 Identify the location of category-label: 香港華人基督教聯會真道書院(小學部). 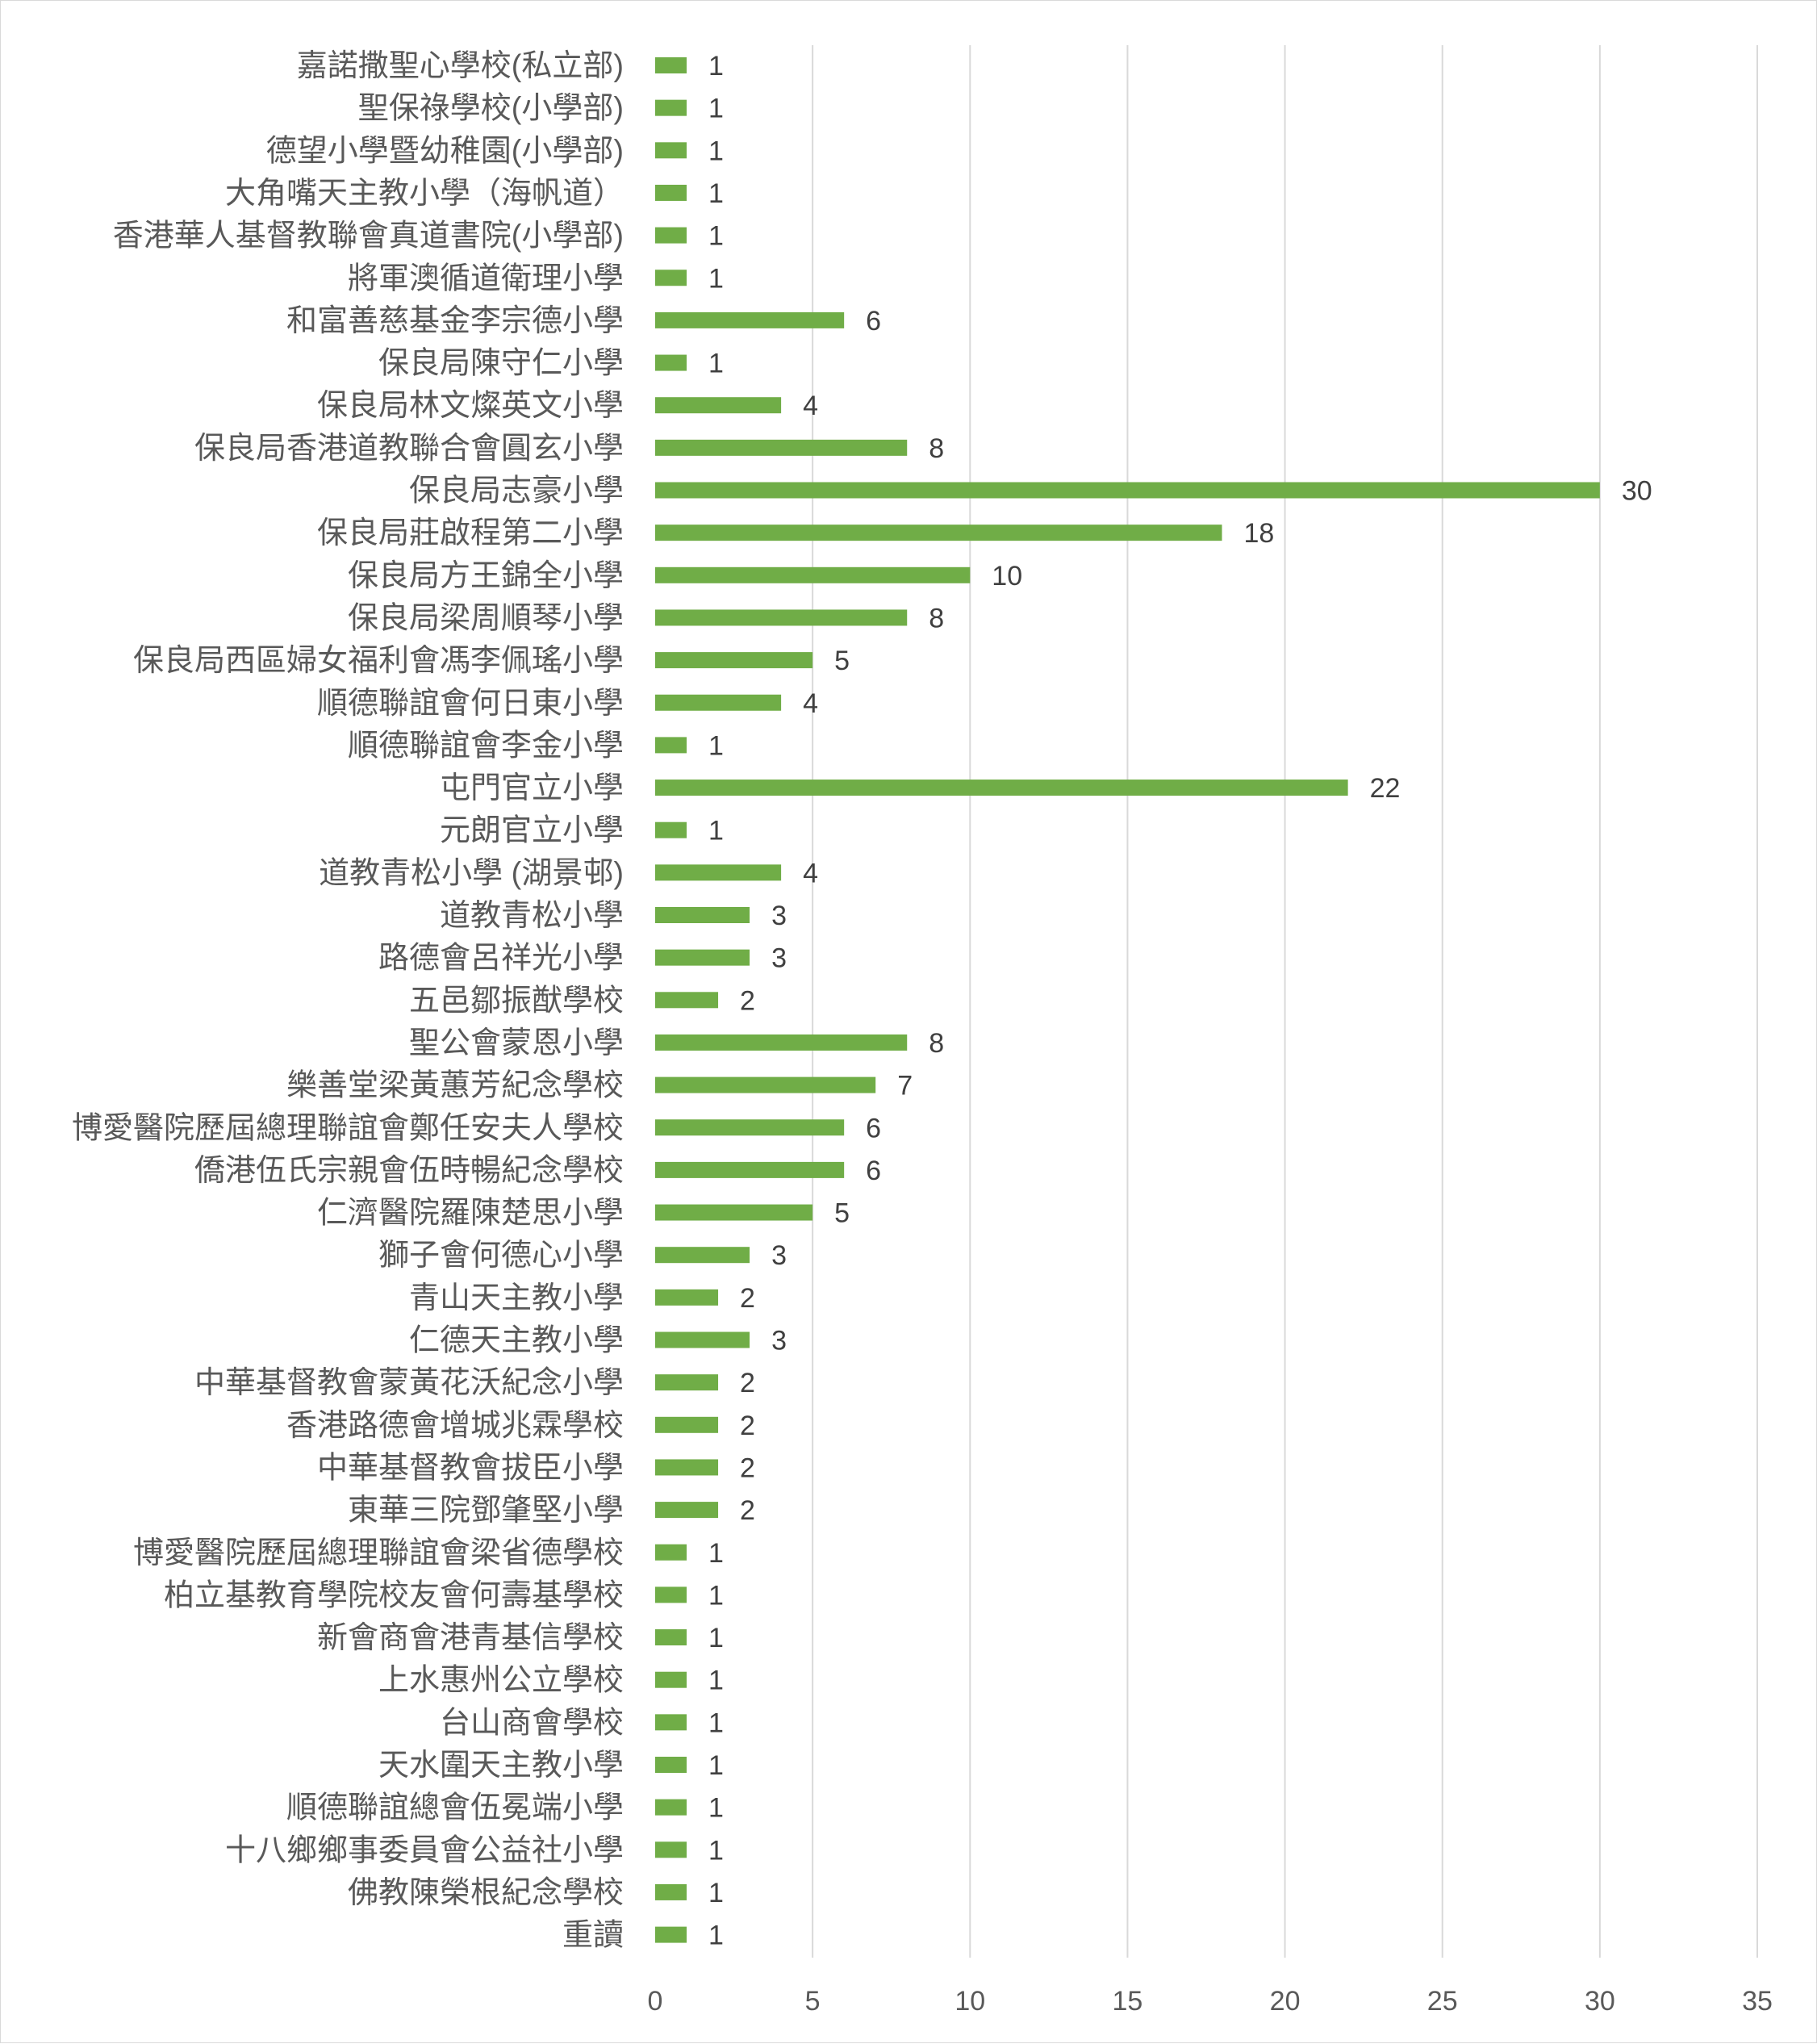
(368, 236).